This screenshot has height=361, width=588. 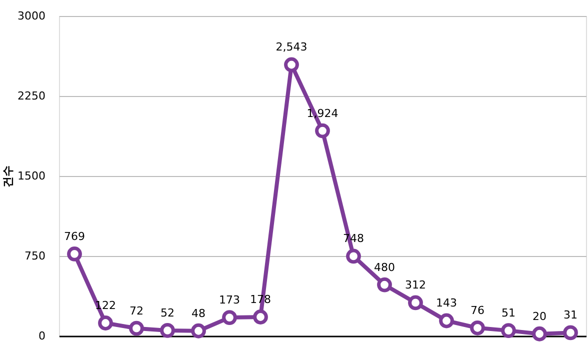 What do you see at coordinates (446, 303) in the screenshot?
I see `data-label: 143` at bounding box center [446, 303].